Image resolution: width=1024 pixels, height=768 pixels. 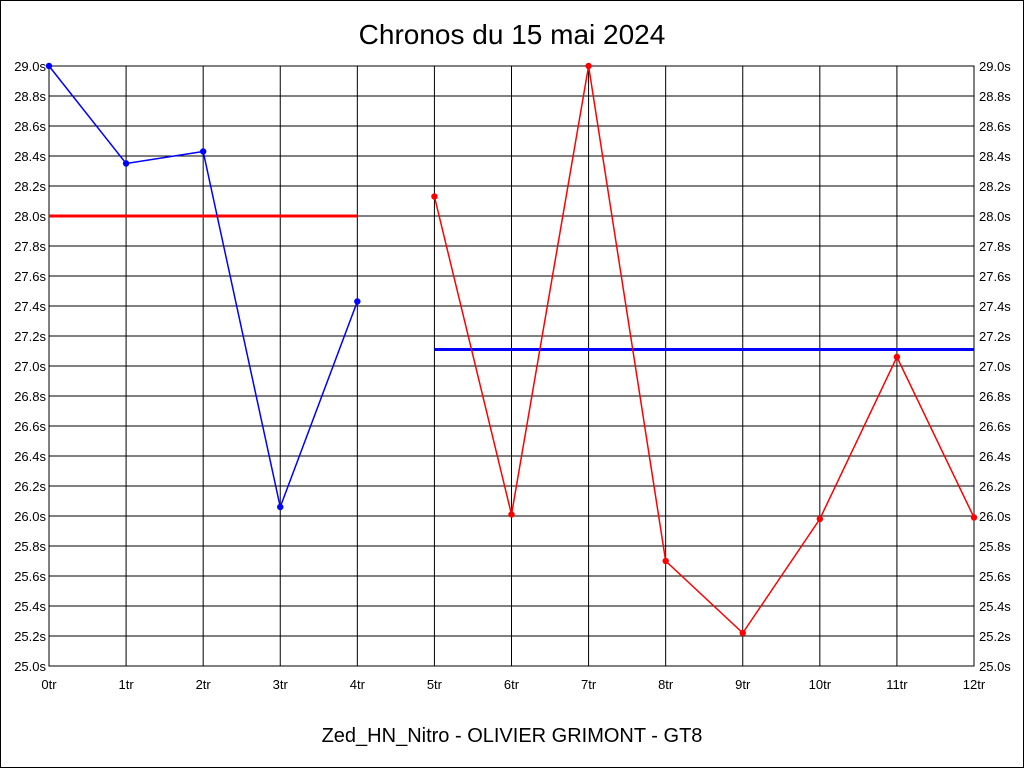 I want to click on y-tick-label-left: 25.4s, so click(x=30, y=606).